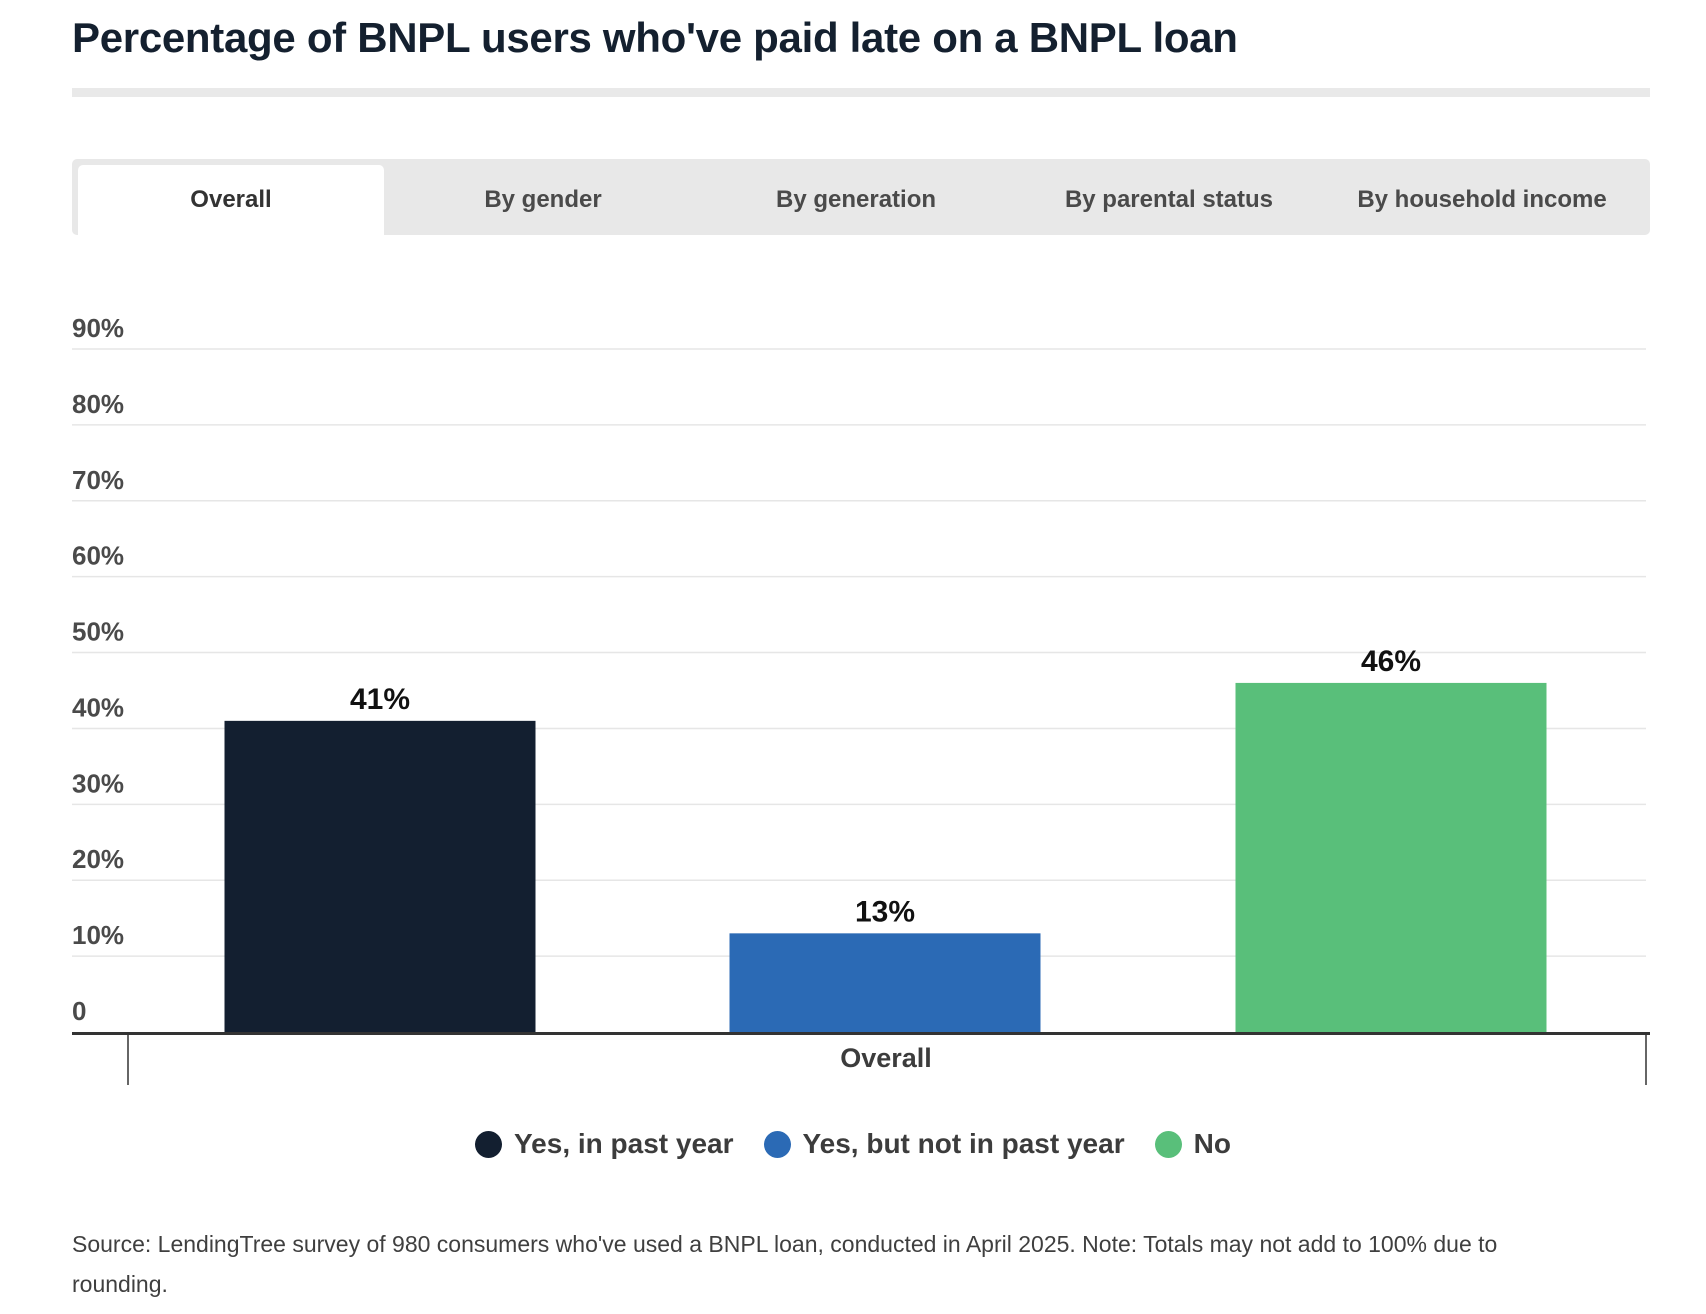  What do you see at coordinates (98, 404) in the screenshot?
I see `y-tick-label: 80%` at bounding box center [98, 404].